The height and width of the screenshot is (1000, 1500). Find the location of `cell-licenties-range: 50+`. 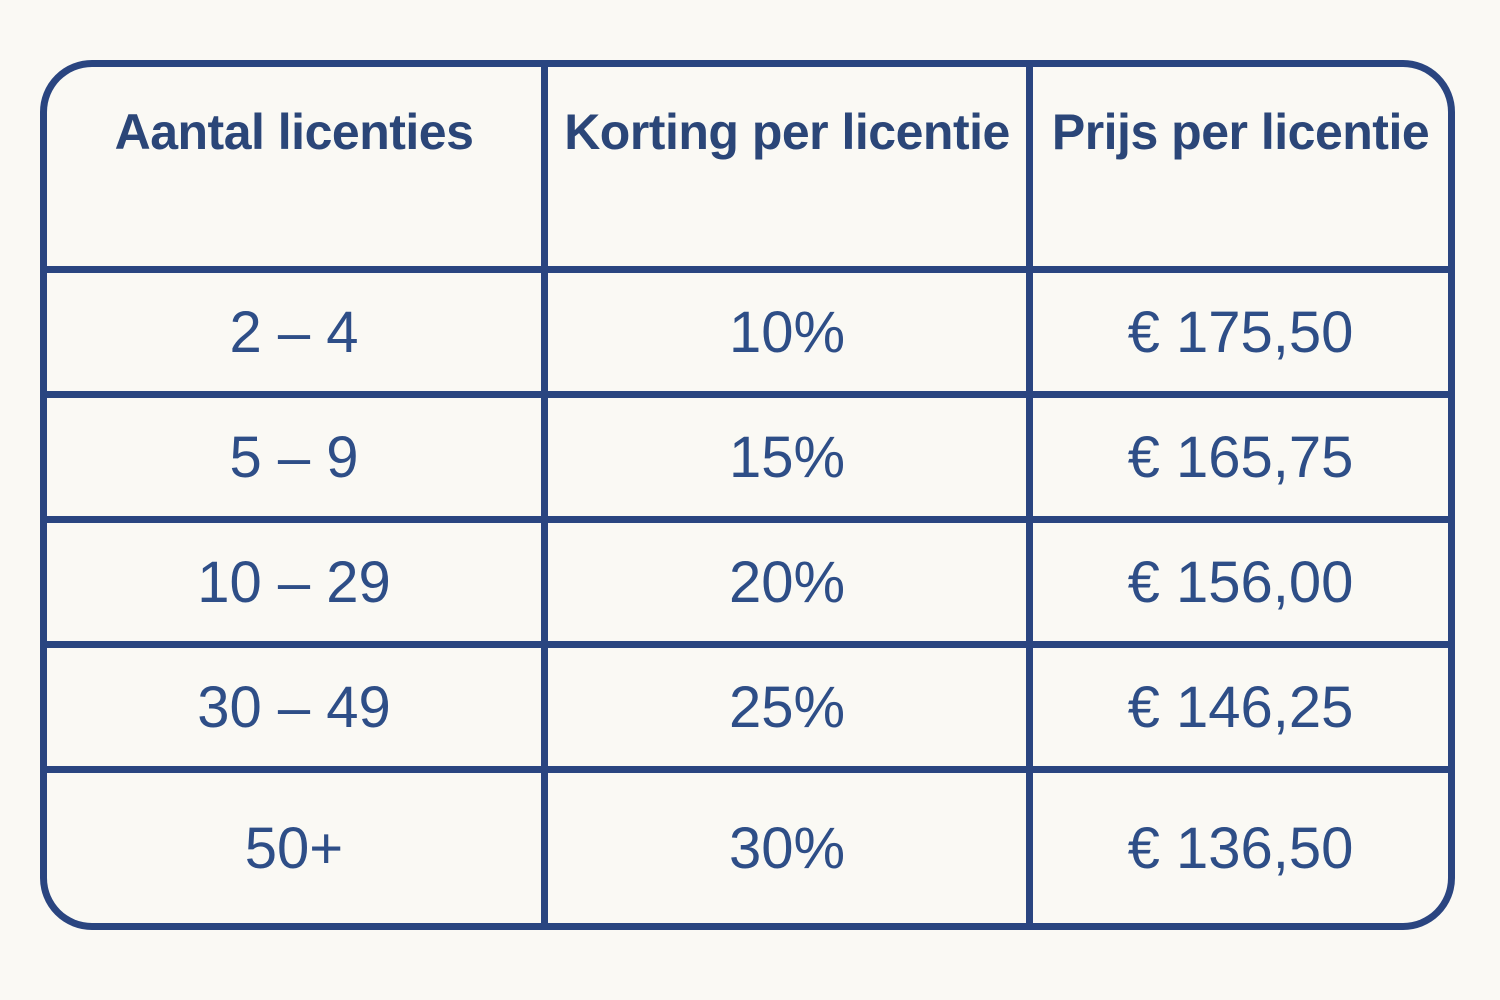

cell-licenties-range: 50+ is located at coordinates (294, 848).